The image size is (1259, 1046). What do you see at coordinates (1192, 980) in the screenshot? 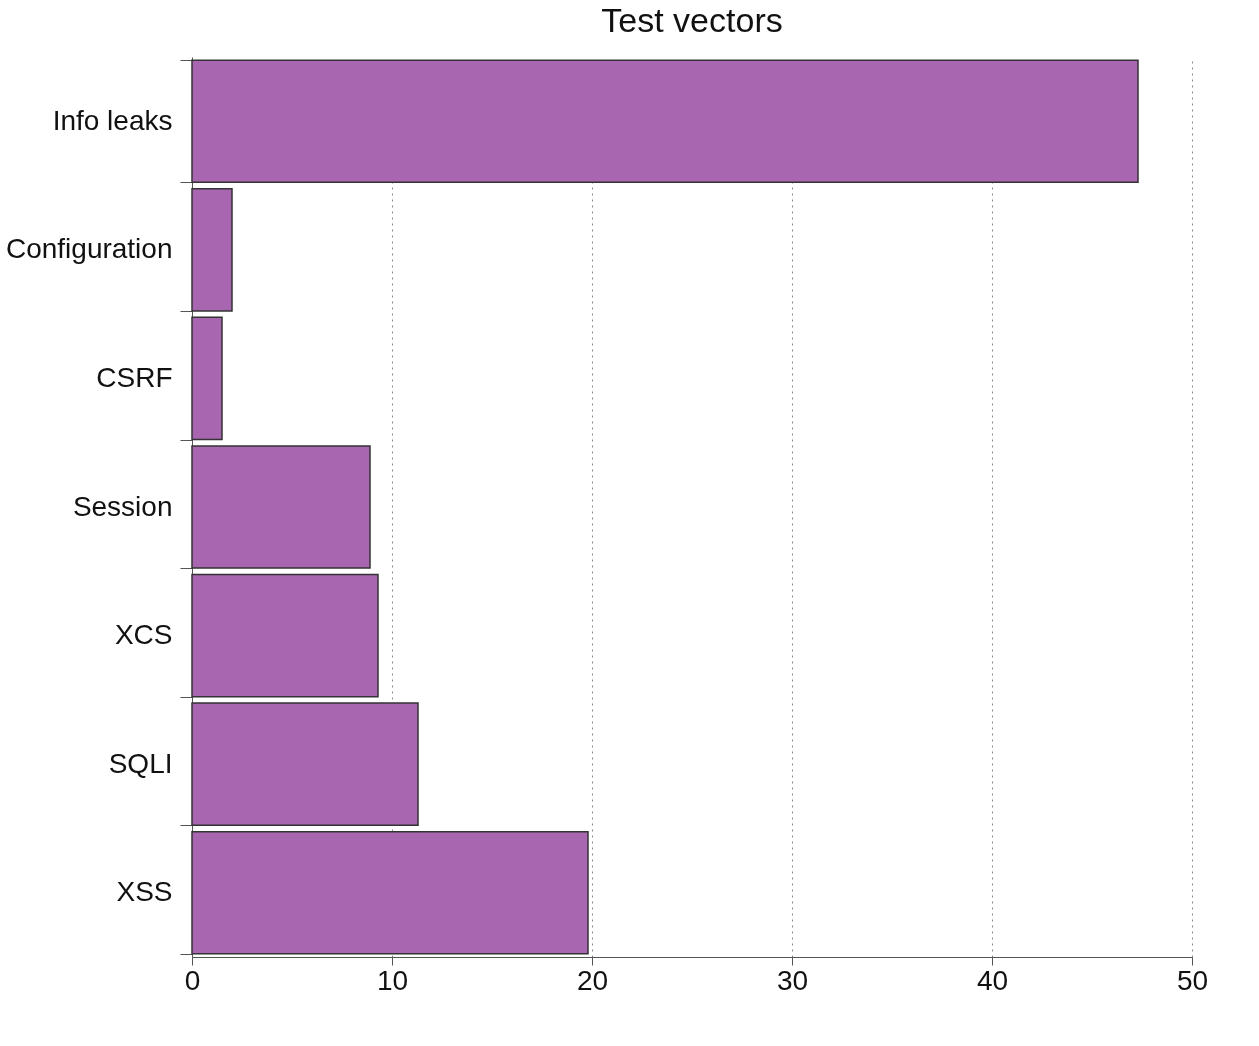
I see `x-tick-label: 50` at bounding box center [1192, 980].